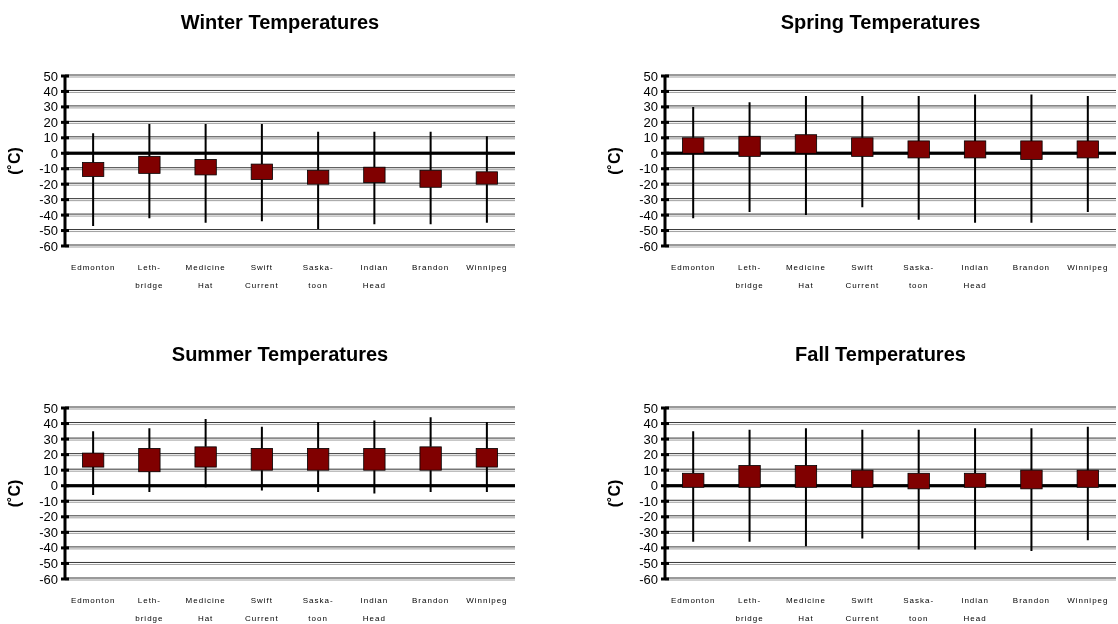 This screenshot has width=1118, height=624. Describe the element at coordinates (280, 22) in the screenshot. I see `chart-title: Winter Temperatures` at that location.